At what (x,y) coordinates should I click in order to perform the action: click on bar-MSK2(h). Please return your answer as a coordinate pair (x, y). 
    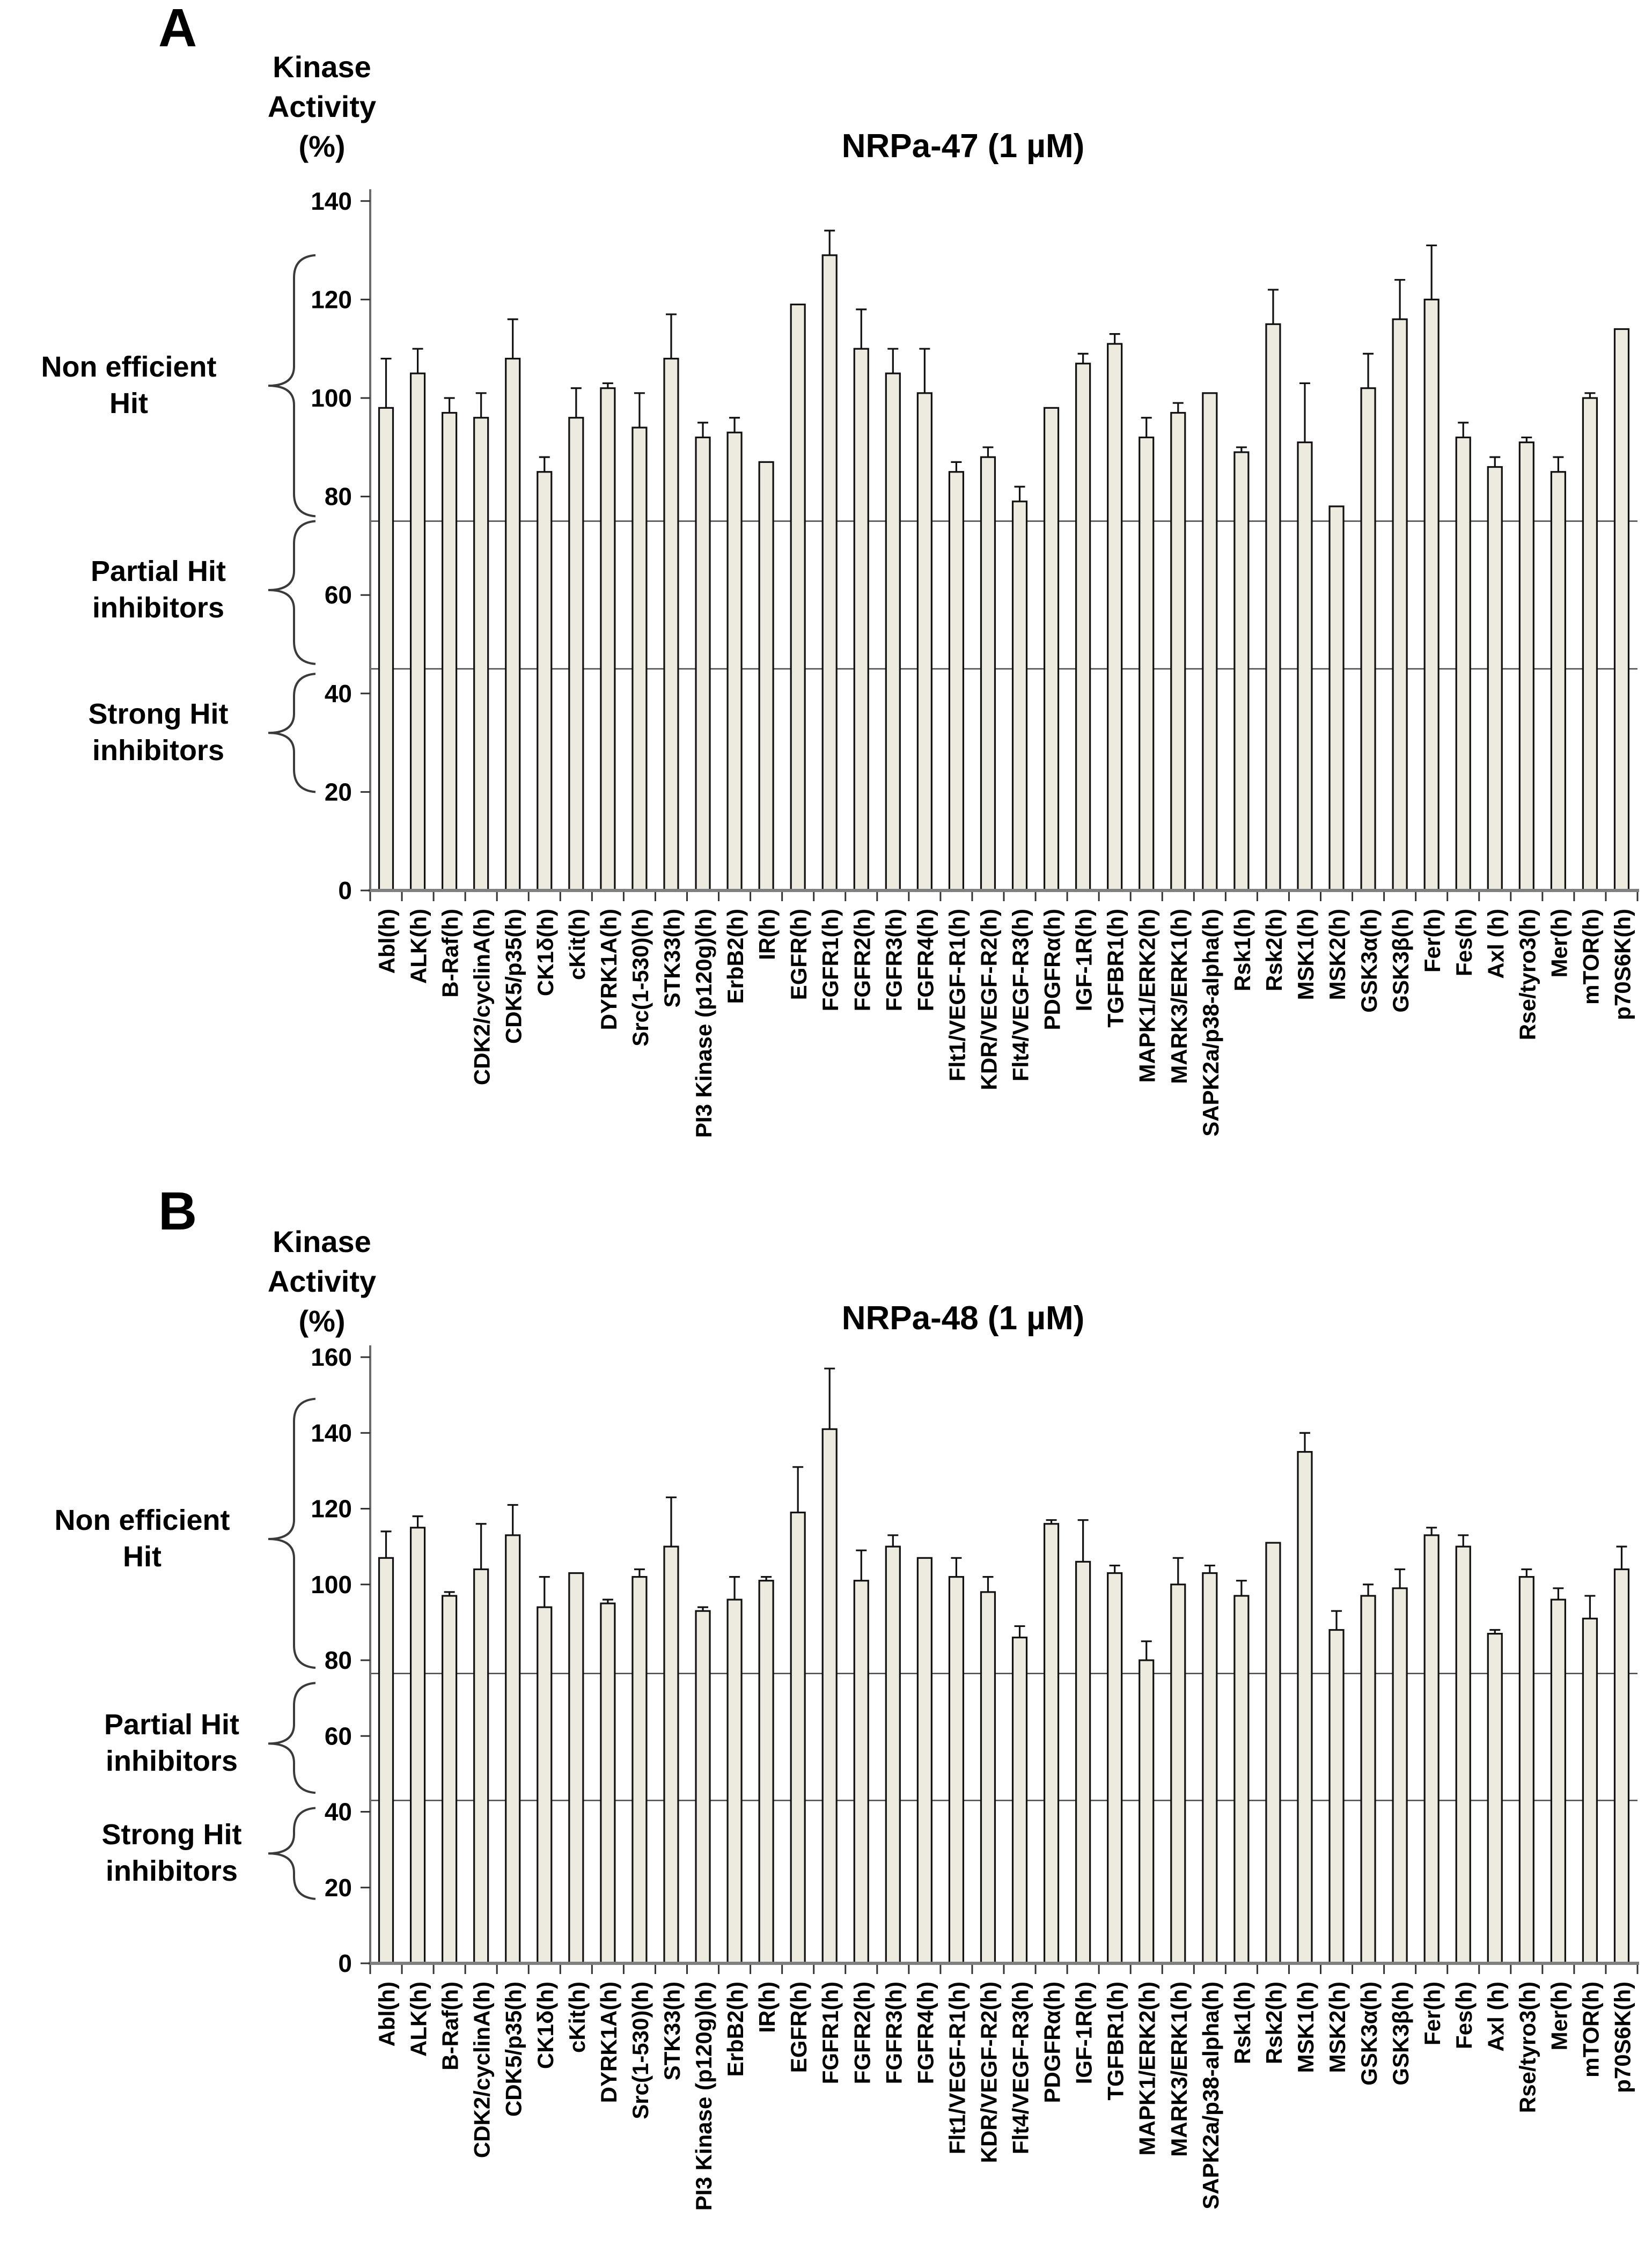
    Looking at the image, I should click on (1336, 698).